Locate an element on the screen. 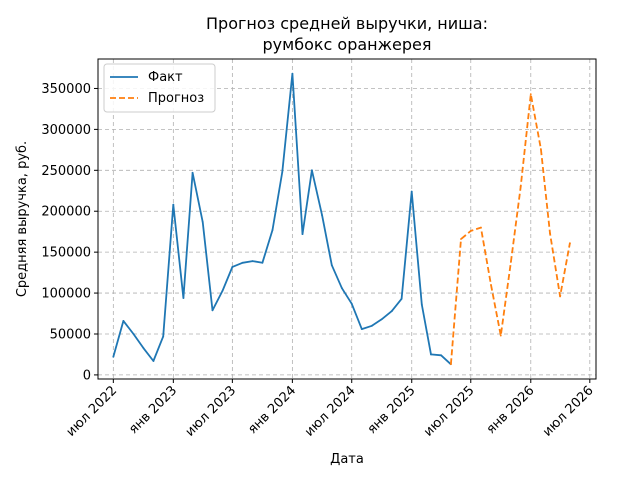 This screenshot has width=640, height=484. y-tick-label: 250000 is located at coordinates (66, 171).